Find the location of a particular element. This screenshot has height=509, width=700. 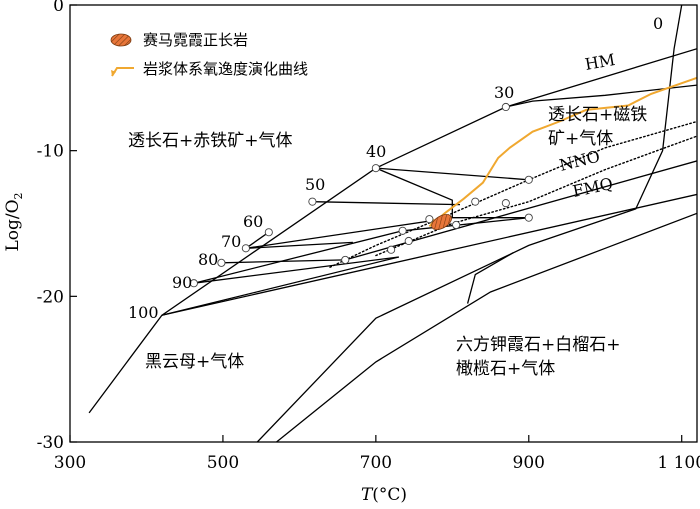

x-tick-label: 900 is located at coordinates (529, 463).